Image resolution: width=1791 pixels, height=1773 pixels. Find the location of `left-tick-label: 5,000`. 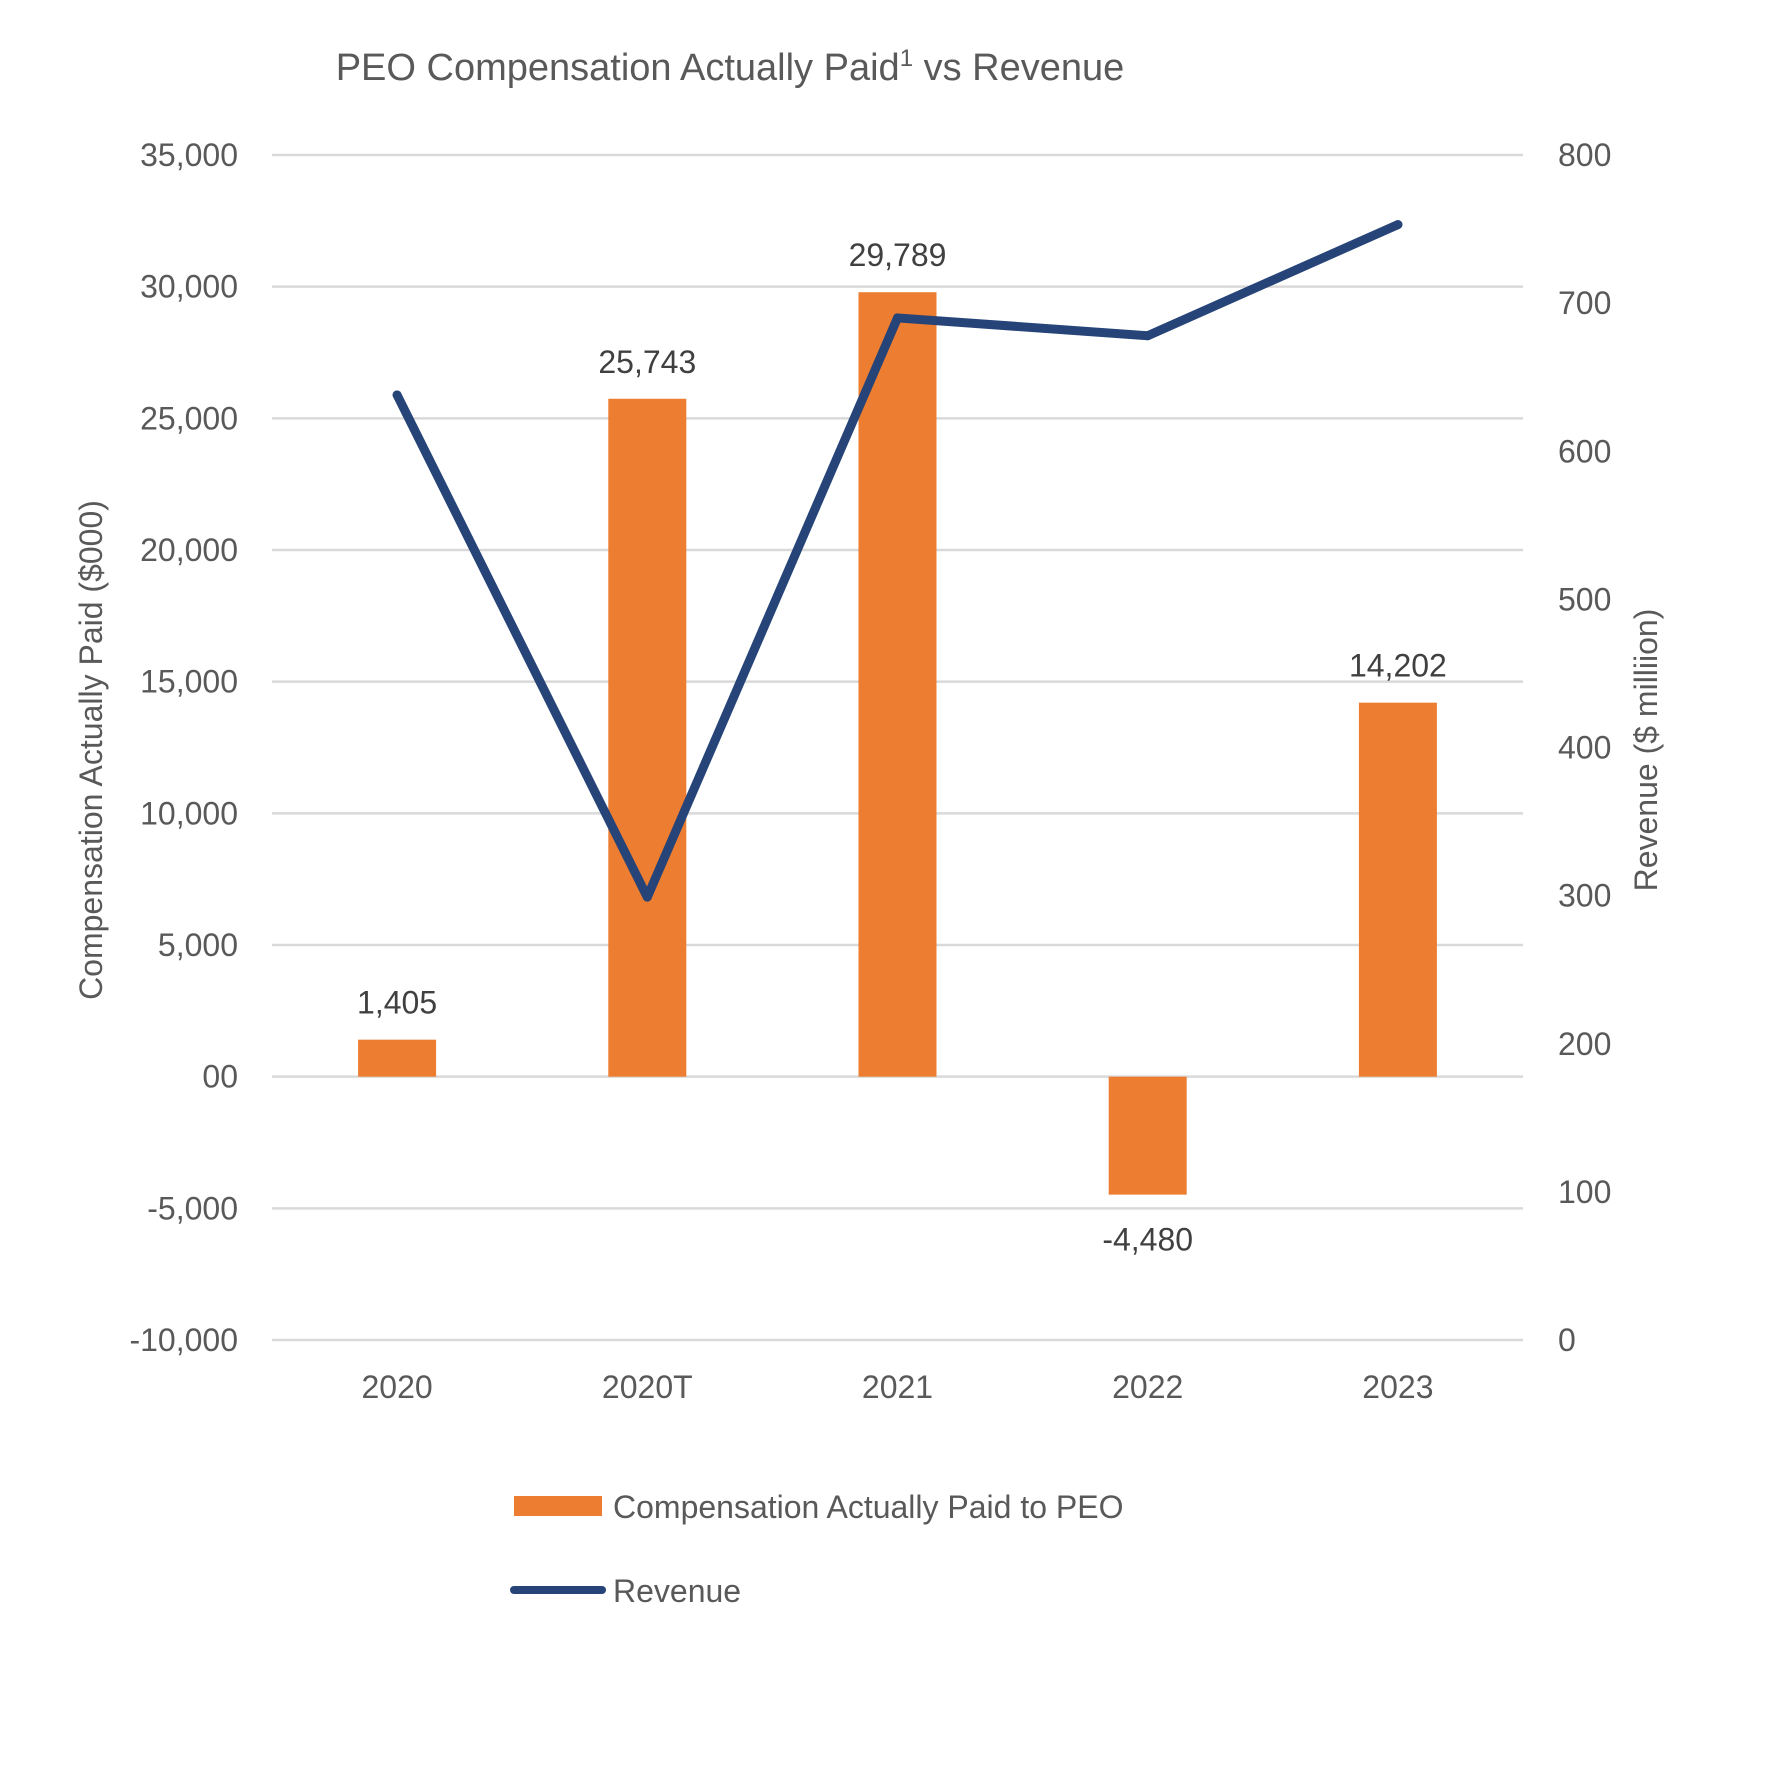

left-tick-label: 5,000 is located at coordinates (198, 945).